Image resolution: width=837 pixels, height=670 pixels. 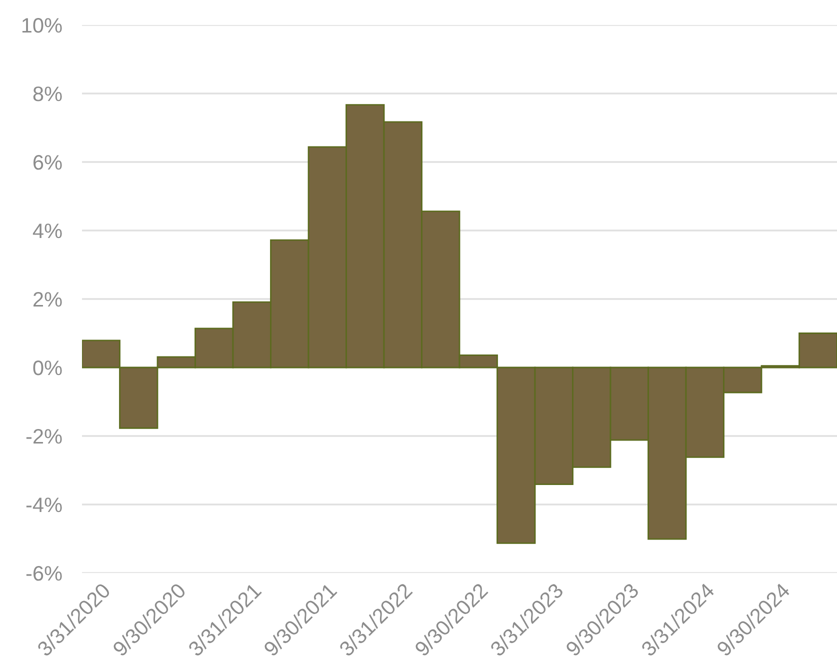 What do you see at coordinates (44, 436) in the screenshot?
I see `y-tick-label: -2%` at bounding box center [44, 436].